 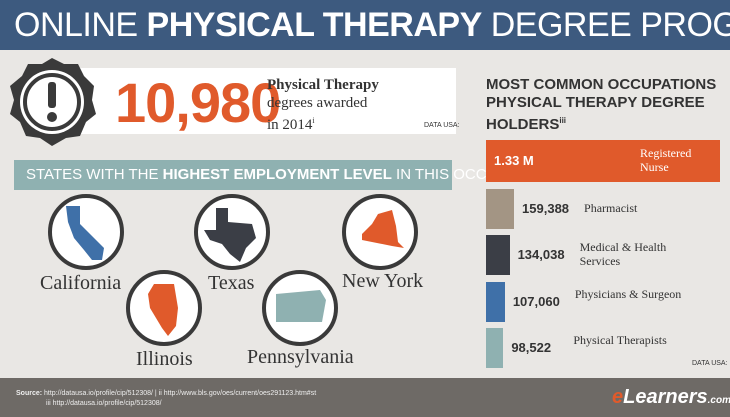 I want to click on title-line: HOLDERS, so click(x=523, y=124).